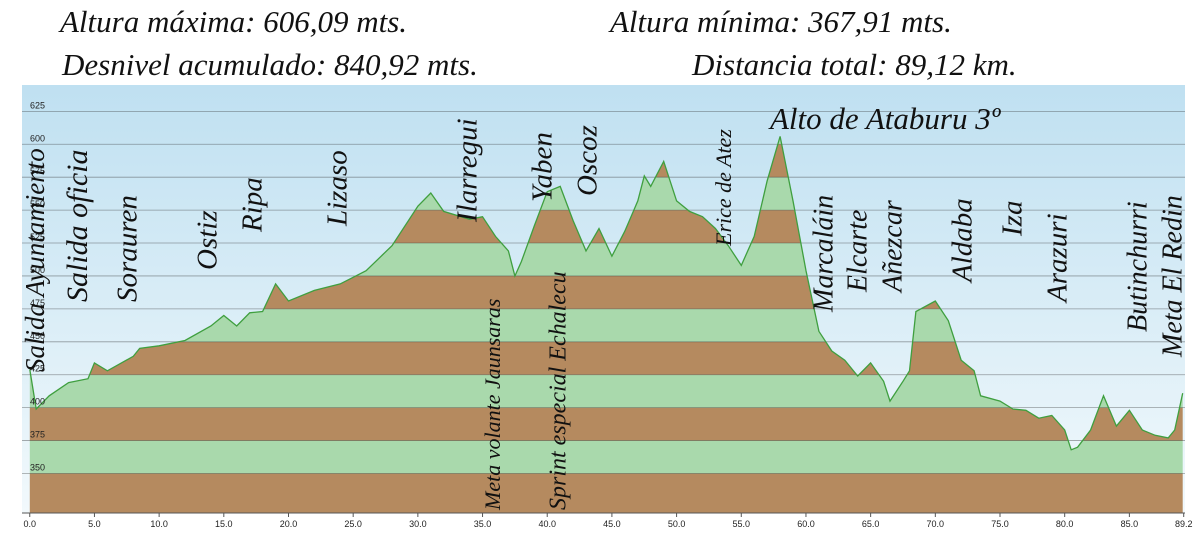 The image size is (1200, 548). I want to click on y-tick-label: 575, so click(37, 171).